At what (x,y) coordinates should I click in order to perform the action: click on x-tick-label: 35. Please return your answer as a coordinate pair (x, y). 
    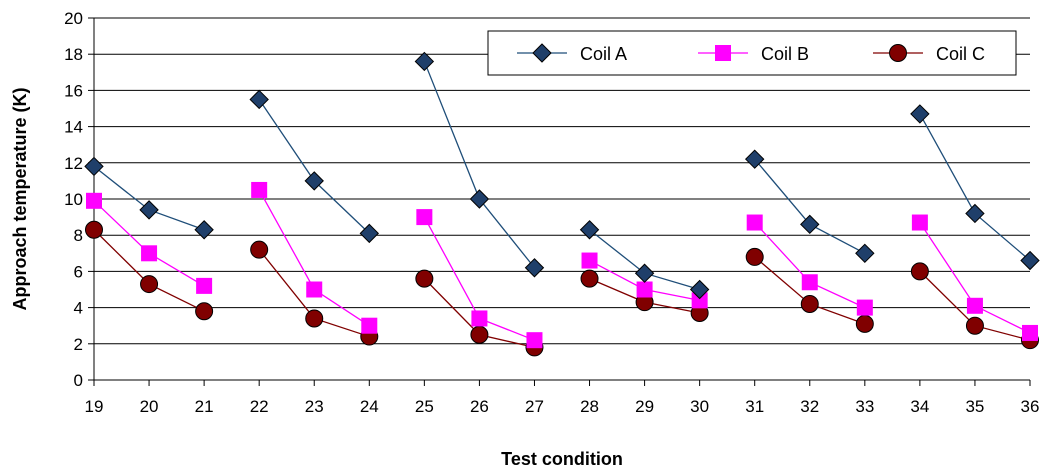
    Looking at the image, I should click on (974, 406).